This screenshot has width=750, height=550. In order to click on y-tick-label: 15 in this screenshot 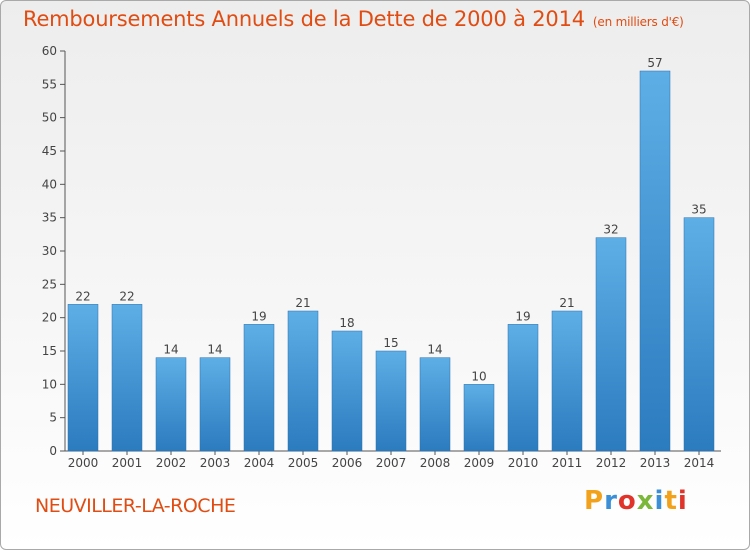, I will do `click(49, 351)`.